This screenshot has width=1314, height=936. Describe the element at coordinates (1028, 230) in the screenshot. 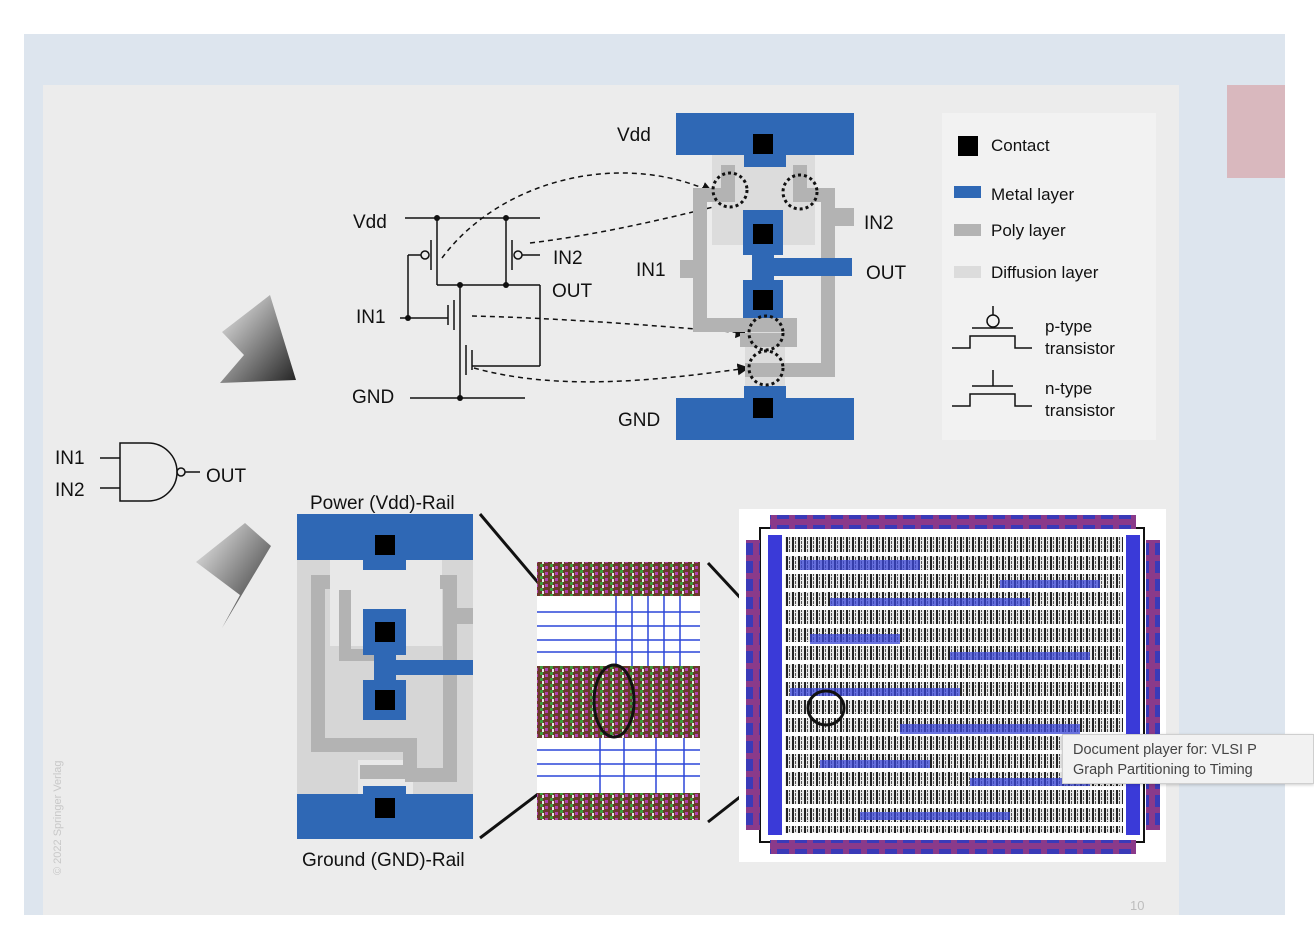

I see `legend-poly-label: Poly layer` at that location.